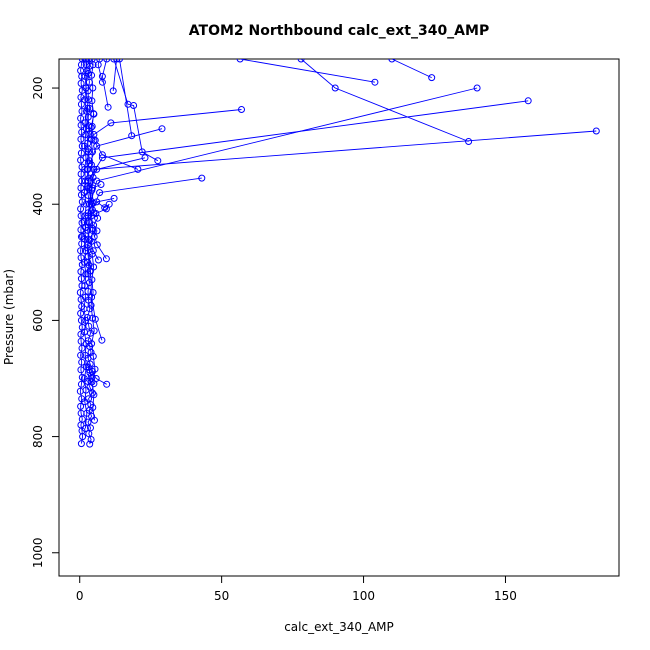 This screenshot has height=650, width=650. What do you see at coordinates (9, 317) in the screenshot?
I see `y-axis-label: Pressure (mbar)` at bounding box center [9, 317].